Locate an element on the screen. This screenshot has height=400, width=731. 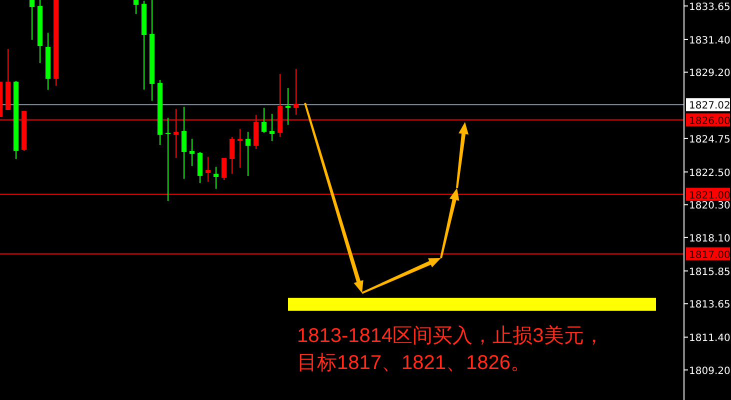
y-tick-label: 1833.65 is located at coordinates (709, 7).